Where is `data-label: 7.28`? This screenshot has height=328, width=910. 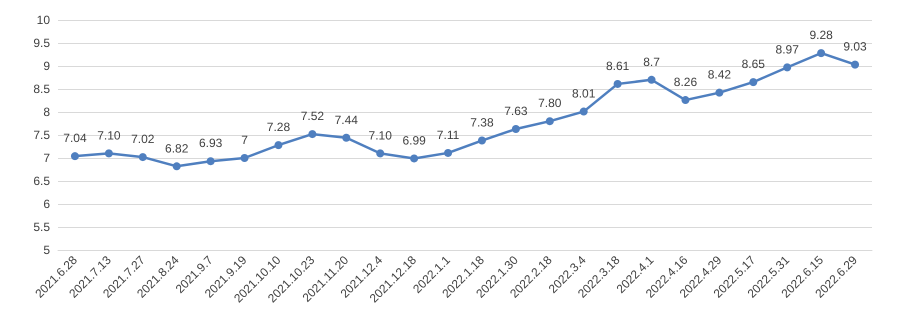
data-label: 7.28 is located at coordinates (278, 127).